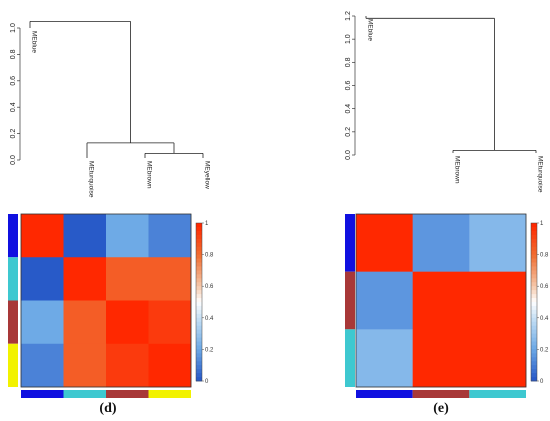 This screenshot has height=421, width=550. I want to click on heatmap-d, so click(100, 305).